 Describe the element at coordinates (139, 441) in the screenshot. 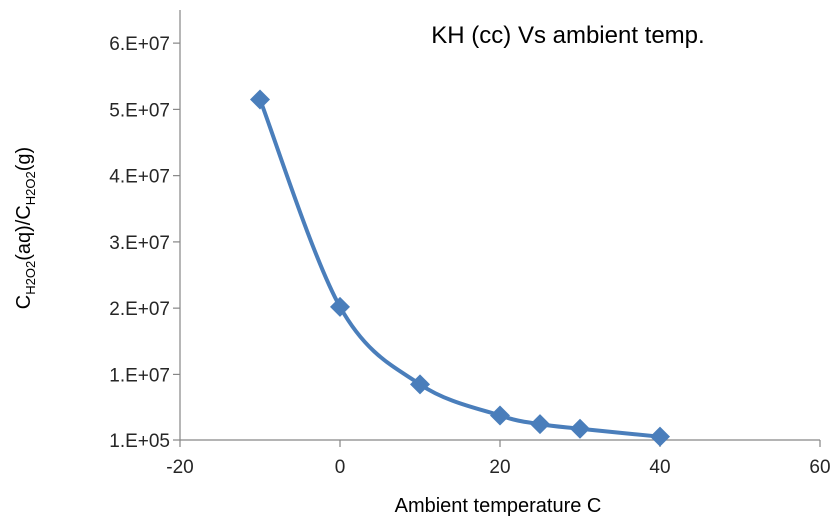

I see `y-tick-label: 1.E+05` at that location.